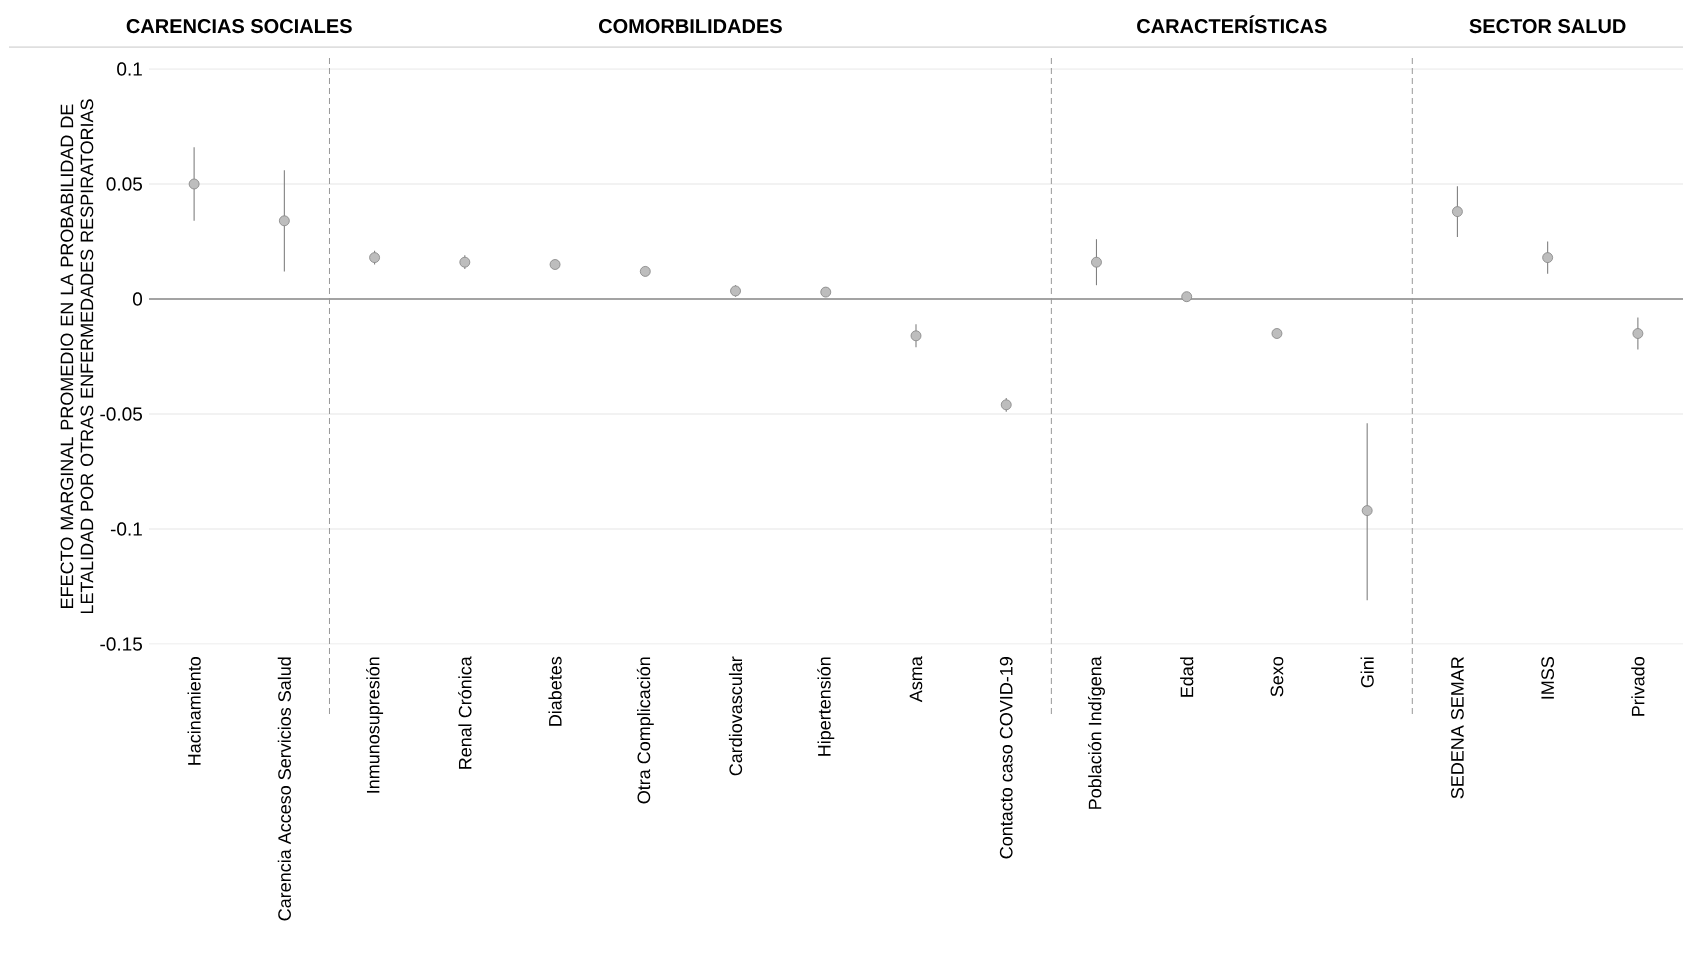  What do you see at coordinates (1457, 728) in the screenshot?
I see `x-tick-label: SEDENA SEMAR` at bounding box center [1457, 728].